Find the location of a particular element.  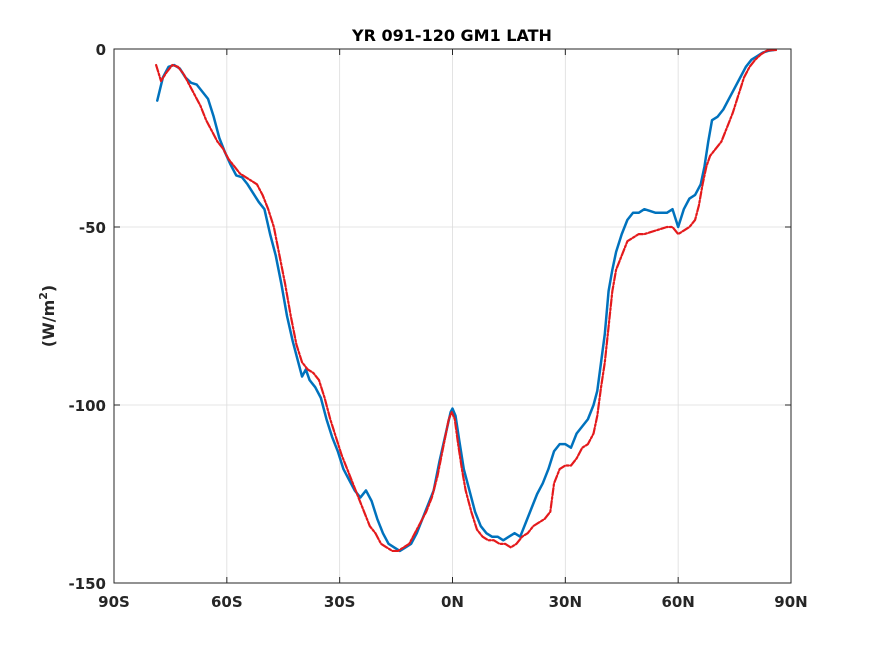

x-tick-label: 60S is located at coordinates (227, 602).